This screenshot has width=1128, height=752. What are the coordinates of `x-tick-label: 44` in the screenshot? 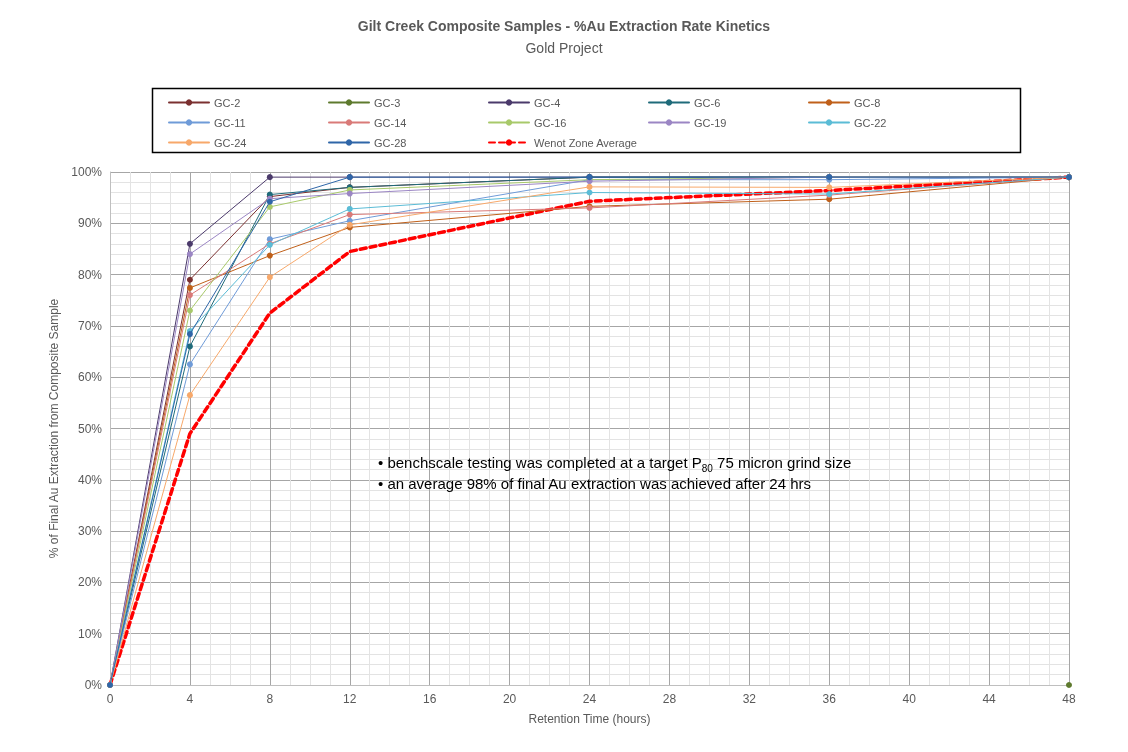 It's located at (989, 699).